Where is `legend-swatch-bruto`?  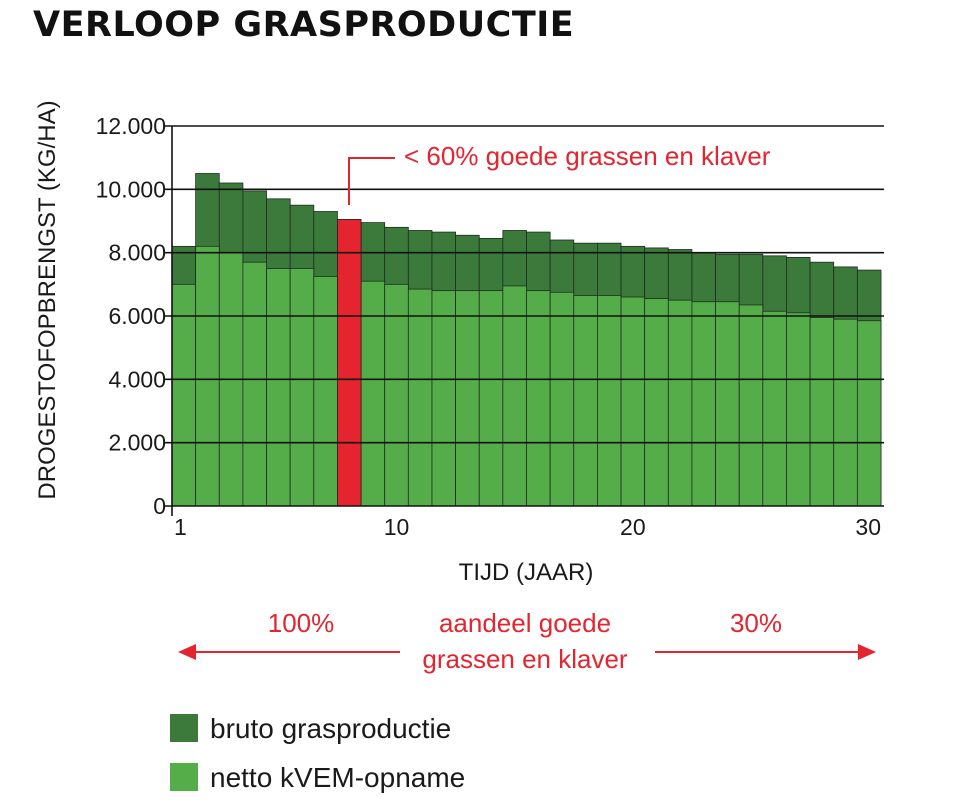
legend-swatch-bruto is located at coordinates (184, 728).